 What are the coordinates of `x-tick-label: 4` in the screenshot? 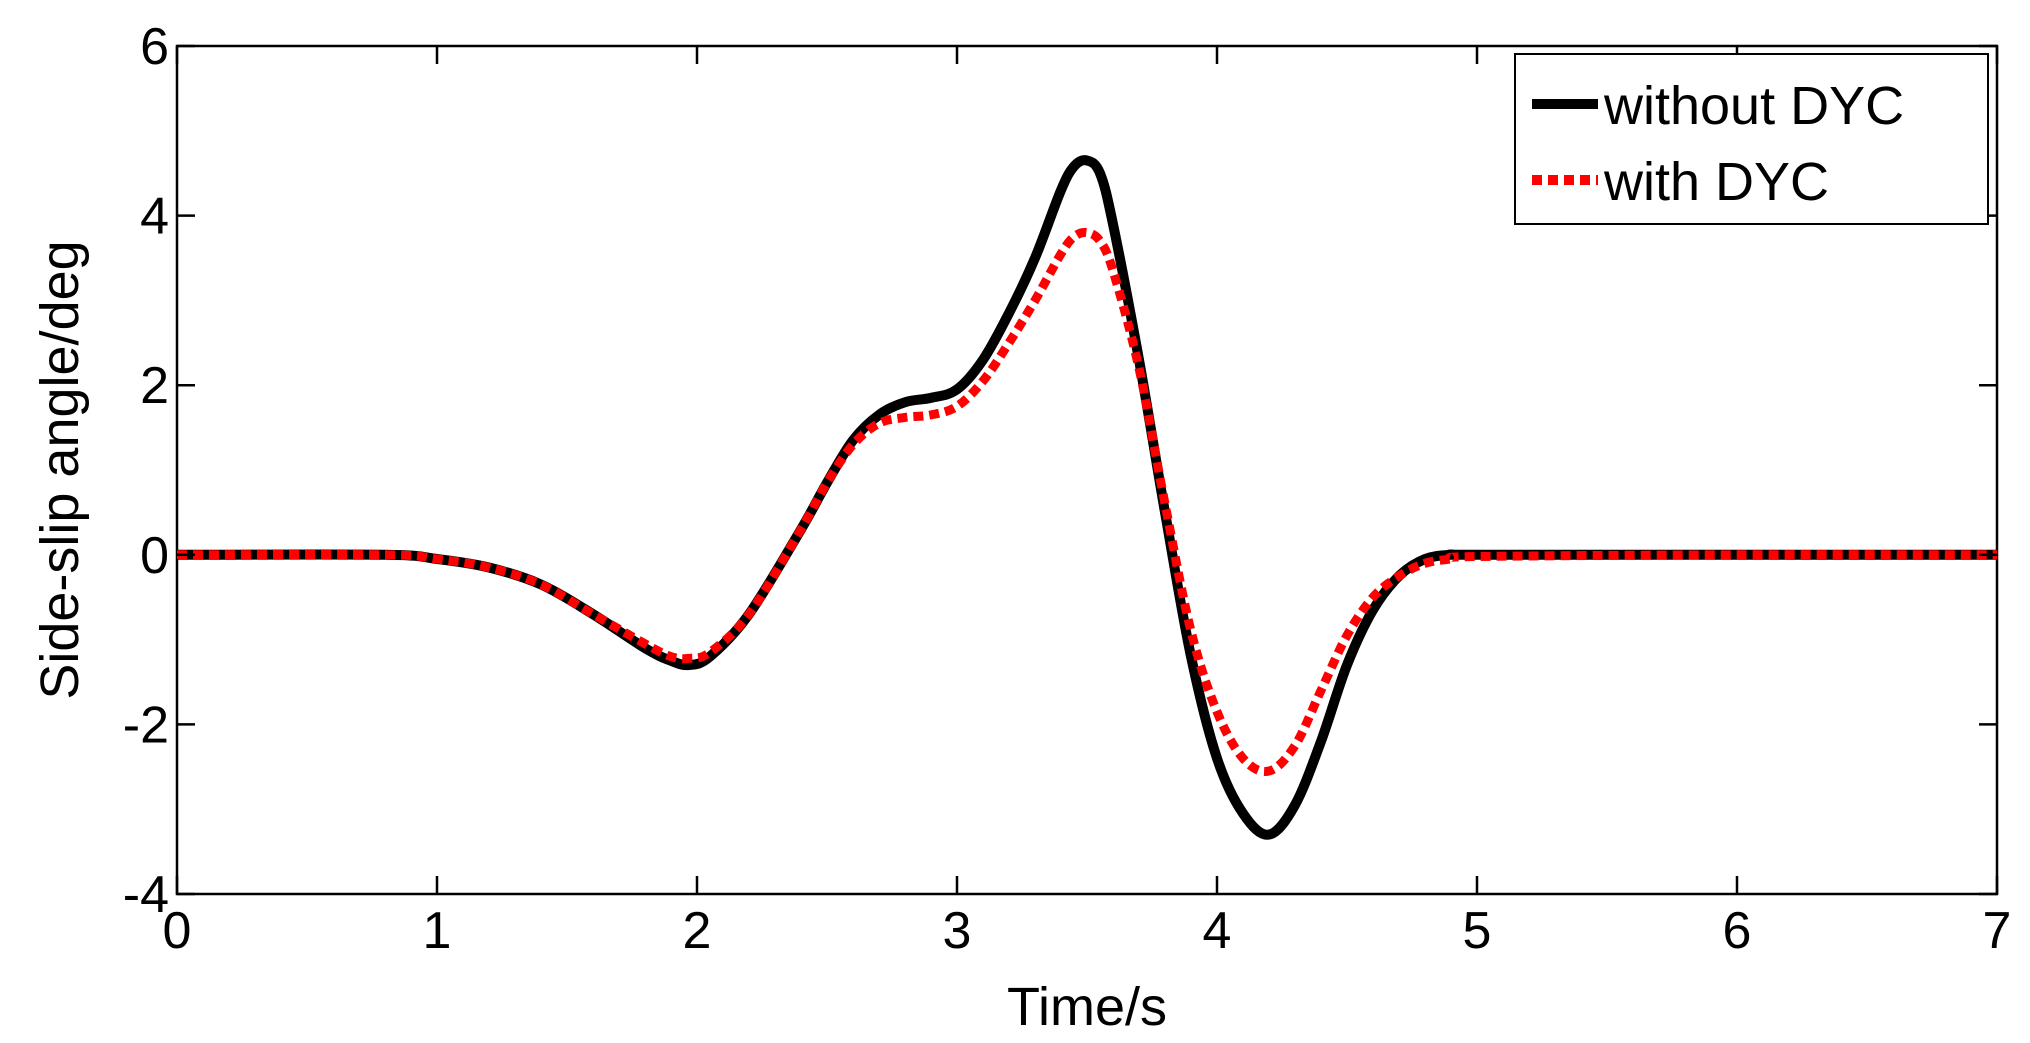 It's located at (1217, 931).